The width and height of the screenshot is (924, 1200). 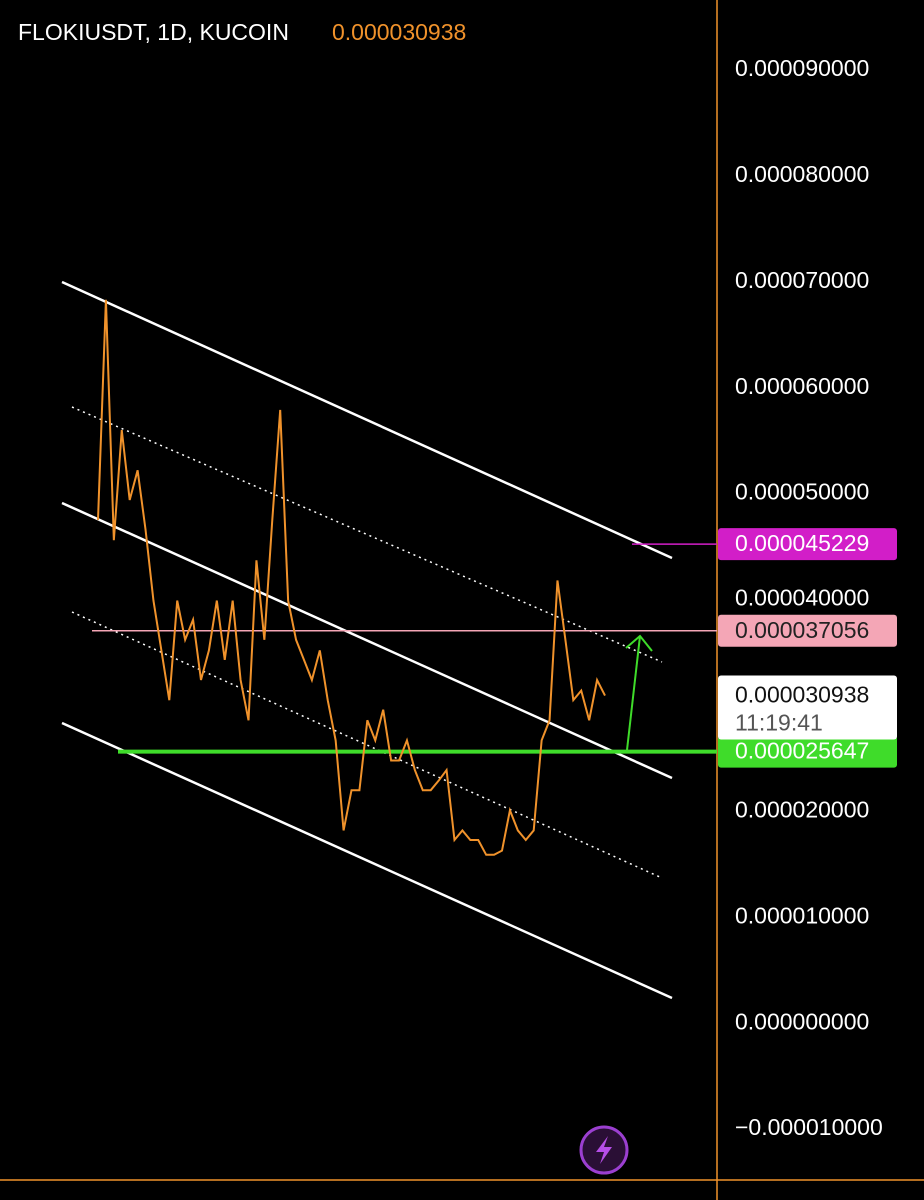 What do you see at coordinates (802, 598) in the screenshot?
I see `y-tick-label: 0.000040000` at bounding box center [802, 598].